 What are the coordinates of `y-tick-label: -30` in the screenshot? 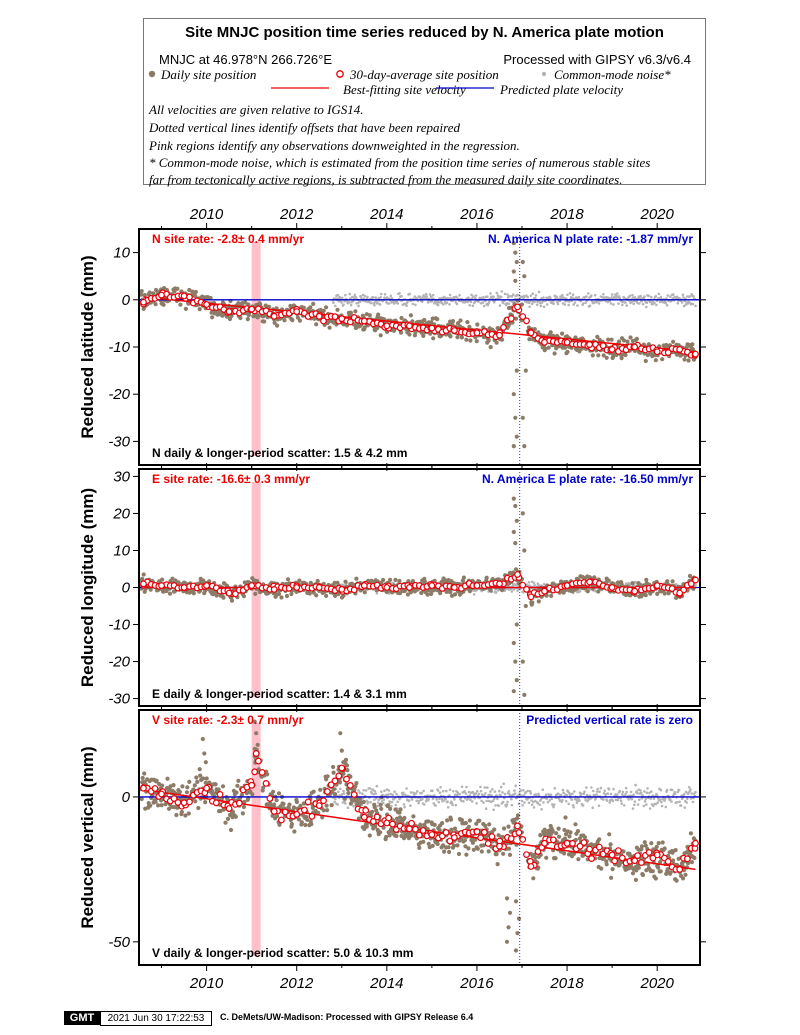 It's located at (119, 699).